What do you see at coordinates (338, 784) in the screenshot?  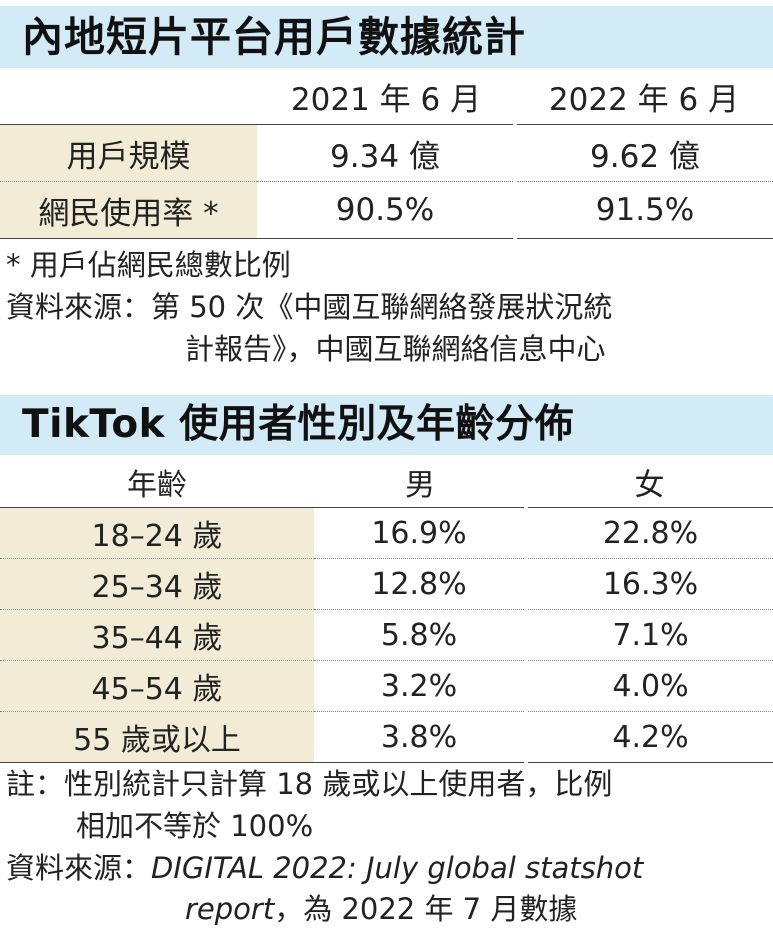 I see `note-text: 性別統計只計算 18 歲或以上使用者，比例` at bounding box center [338, 784].